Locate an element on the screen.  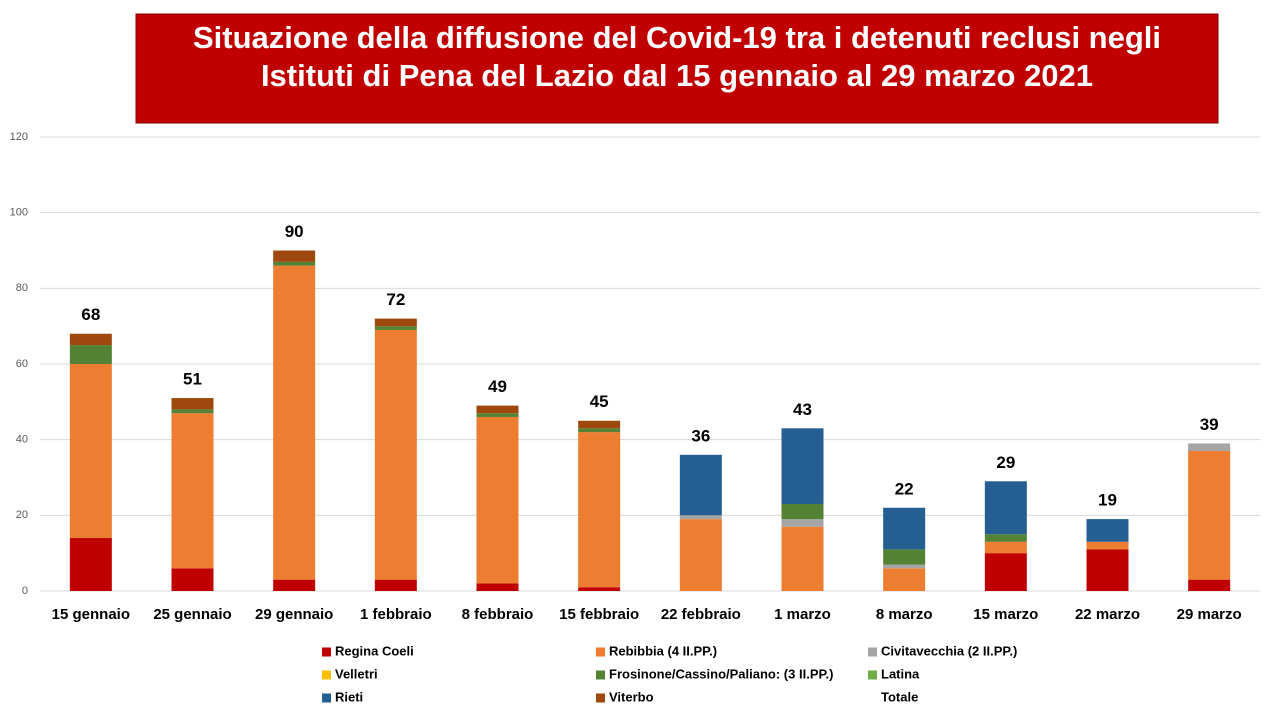
x-tick-label: 1 marzo is located at coordinates (802, 614).